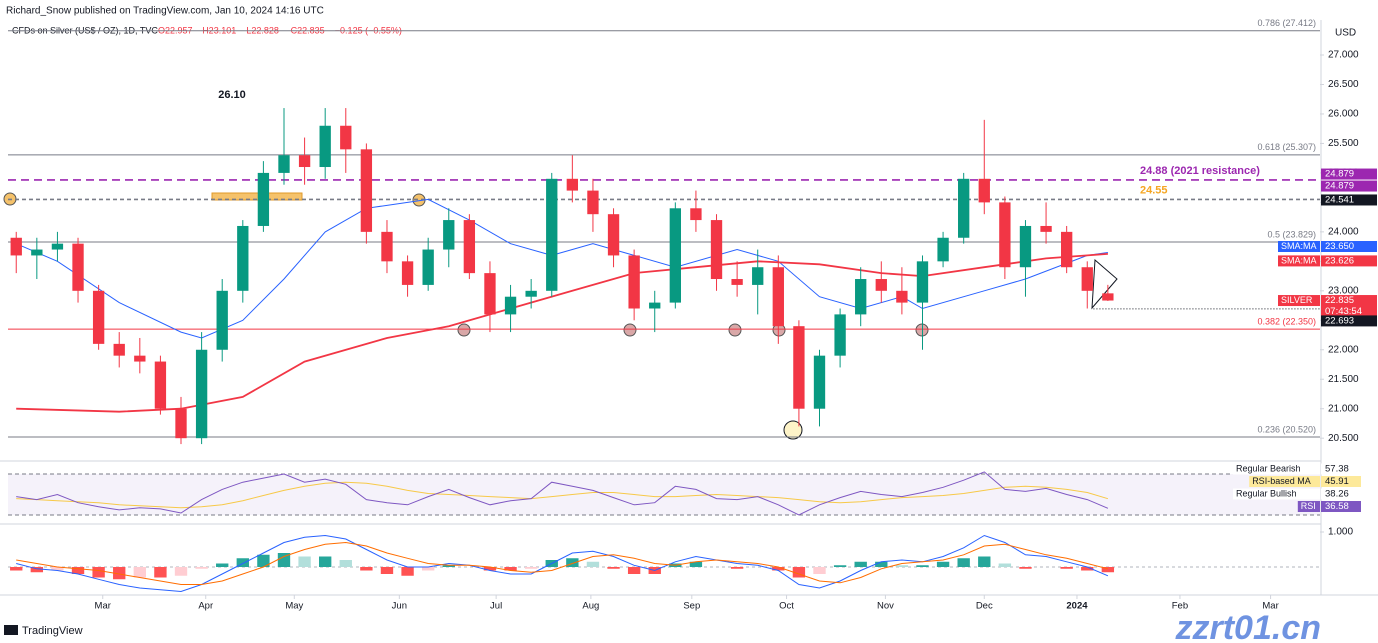 The image size is (1378, 643). Describe the element at coordinates (590, 606) in the screenshot. I see `x-tick-label: Aug` at that location.